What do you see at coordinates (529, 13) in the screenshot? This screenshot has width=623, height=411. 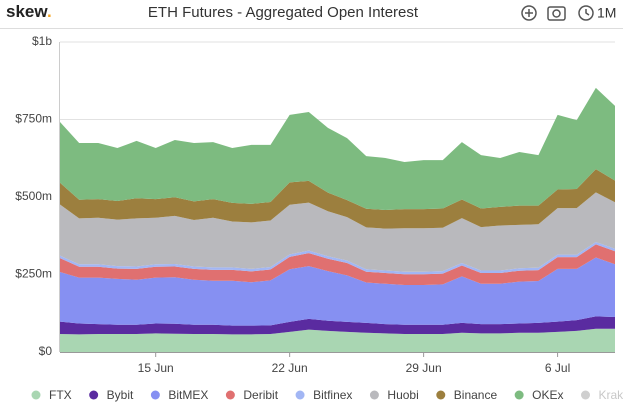 I see `add-icon` at bounding box center [529, 13].